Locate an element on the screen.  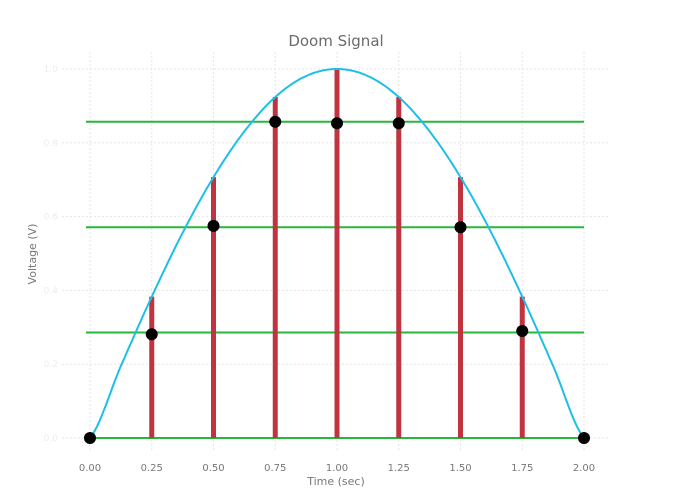
x-tick-label-5: 1.25 is located at coordinates (399, 468).